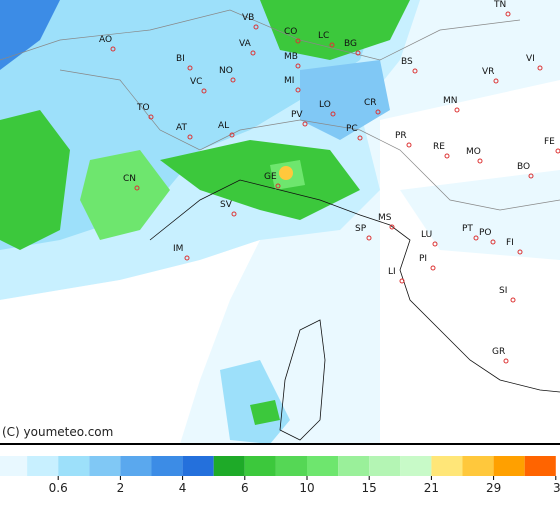  Describe the element at coordinates (323, 36) in the screenshot. I see `city-label: LC` at that location.